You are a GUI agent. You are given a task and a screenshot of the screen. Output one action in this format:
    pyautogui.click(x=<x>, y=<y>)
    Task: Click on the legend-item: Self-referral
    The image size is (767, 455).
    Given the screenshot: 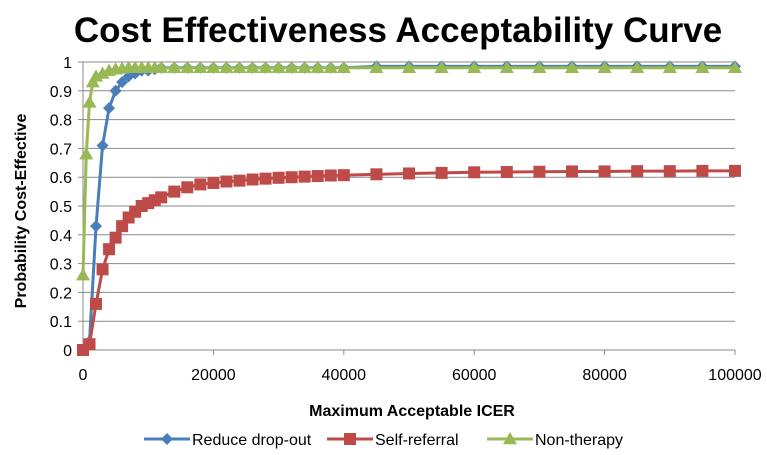 What is the action you would take?
    pyautogui.click(x=393, y=440)
    